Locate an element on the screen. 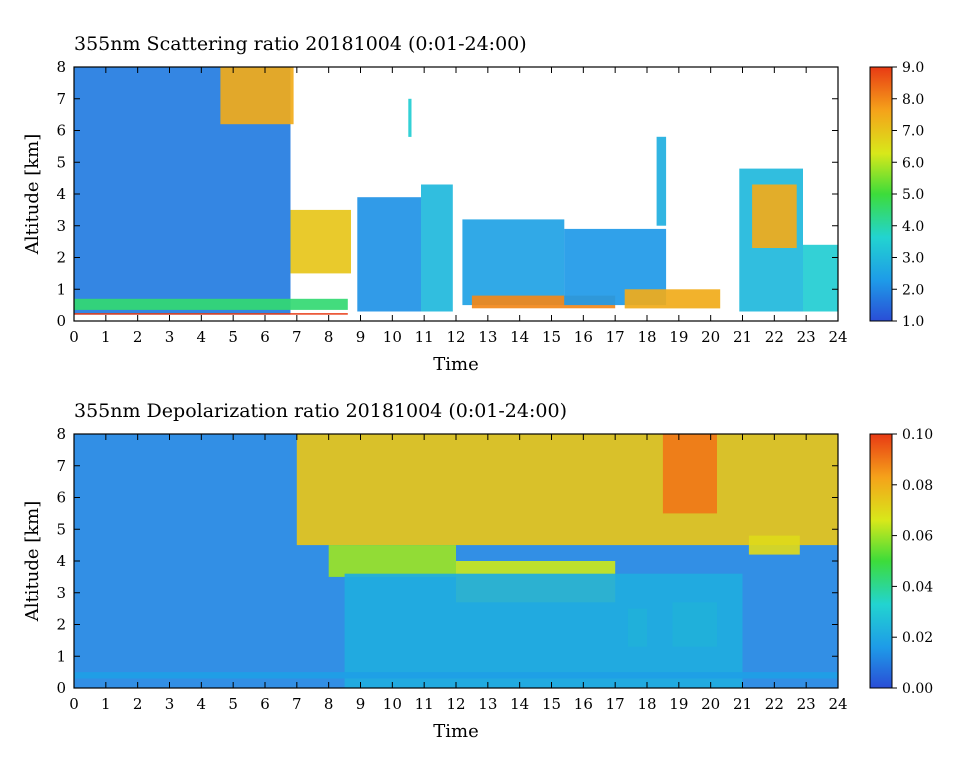 The image size is (960, 770). colorbar-tick-label: 0.10 is located at coordinates (917, 435).